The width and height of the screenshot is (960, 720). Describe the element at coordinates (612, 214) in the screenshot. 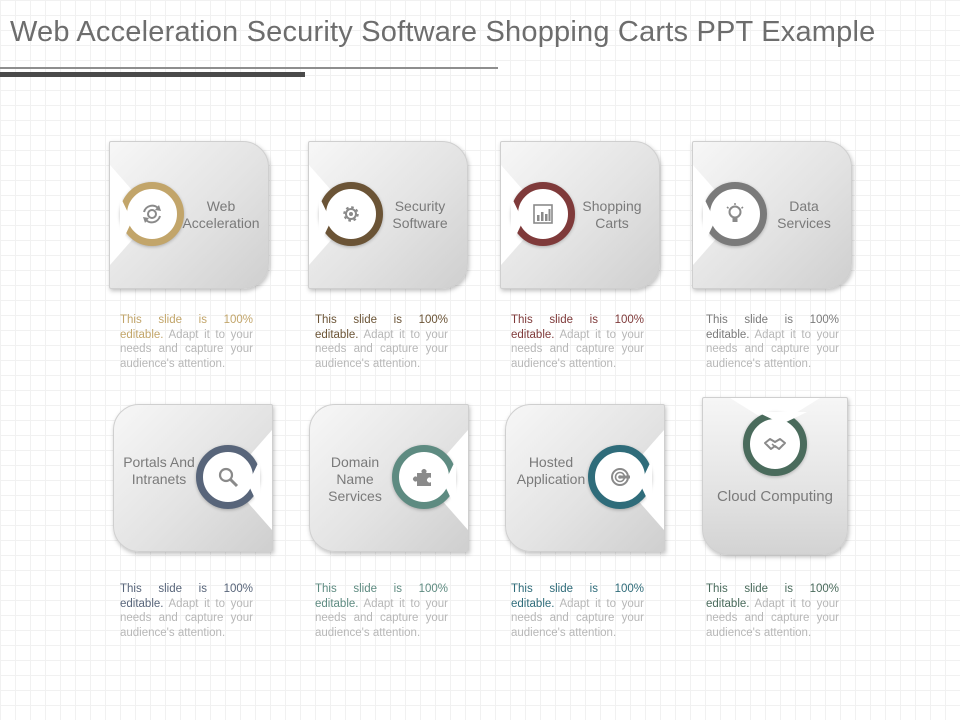

I see `card-label: Shopping Carts` at that location.